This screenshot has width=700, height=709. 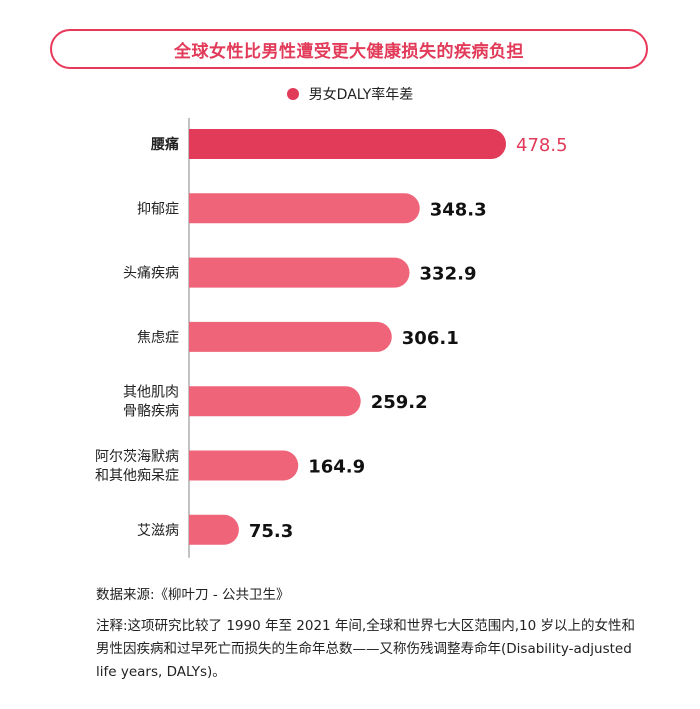 I want to click on title-banner: 全球女性比男性遭受更大健康损失的疾病负担, so click(x=349, y=49).